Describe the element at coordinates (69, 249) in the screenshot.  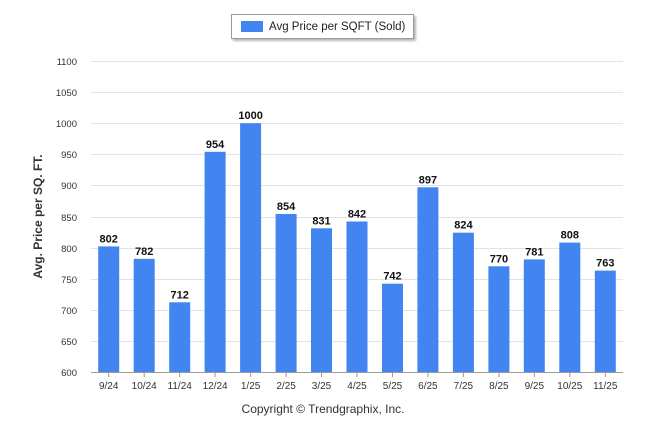
I see `y-tick-label: 800` at that location.